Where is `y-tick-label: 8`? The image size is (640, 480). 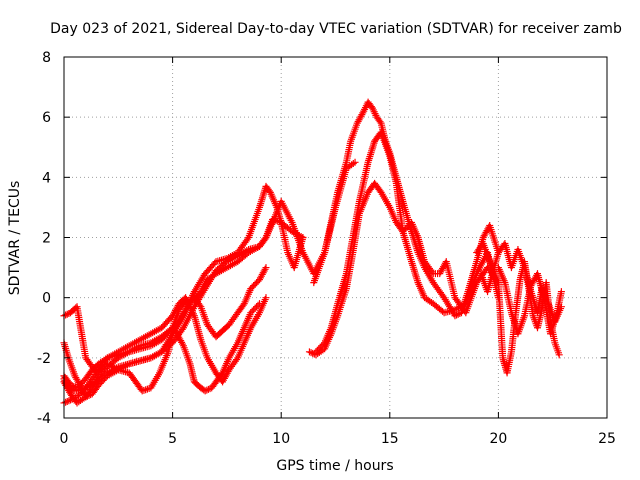
y-tick-label: 8 is located at coordinates (46, 58).